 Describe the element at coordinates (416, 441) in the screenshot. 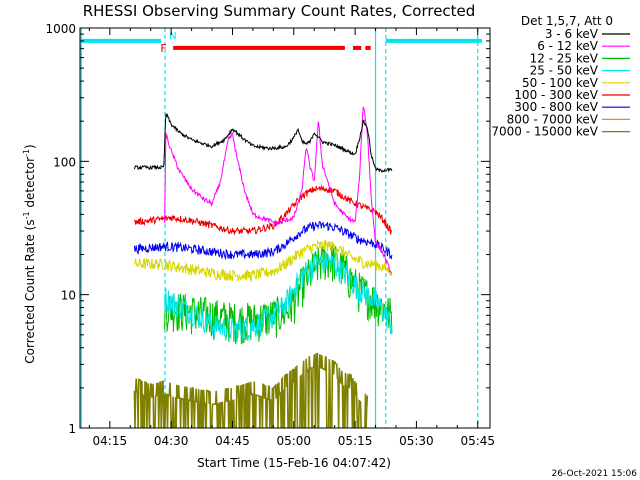

I see `x-tick-label-5: 05:30` at that location.